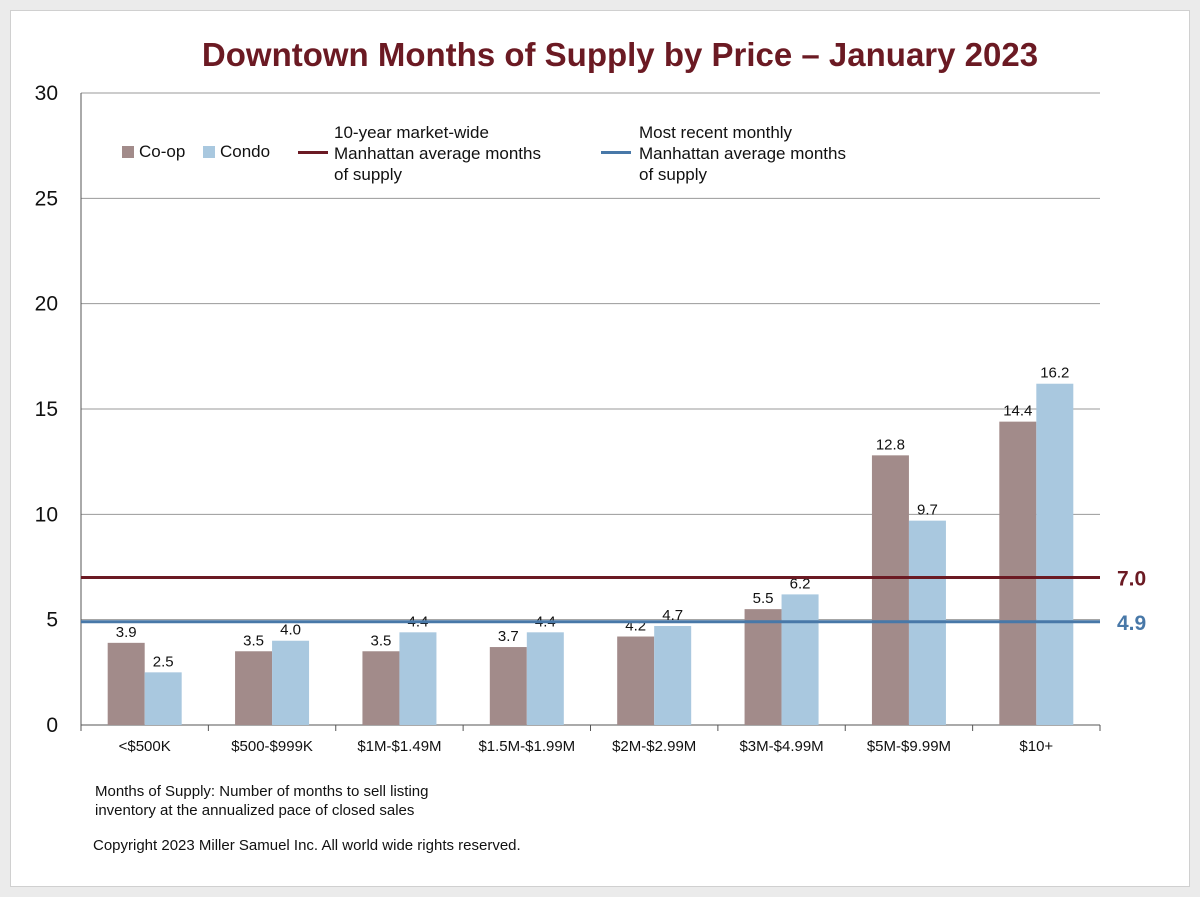 The height and width of the screenshot is (897, 1200). What do you see at coordinates (781, 746) in the screenshot?
I see `x-tick-label-5: $3M-$4.99M` at bounding box center [781, 746].